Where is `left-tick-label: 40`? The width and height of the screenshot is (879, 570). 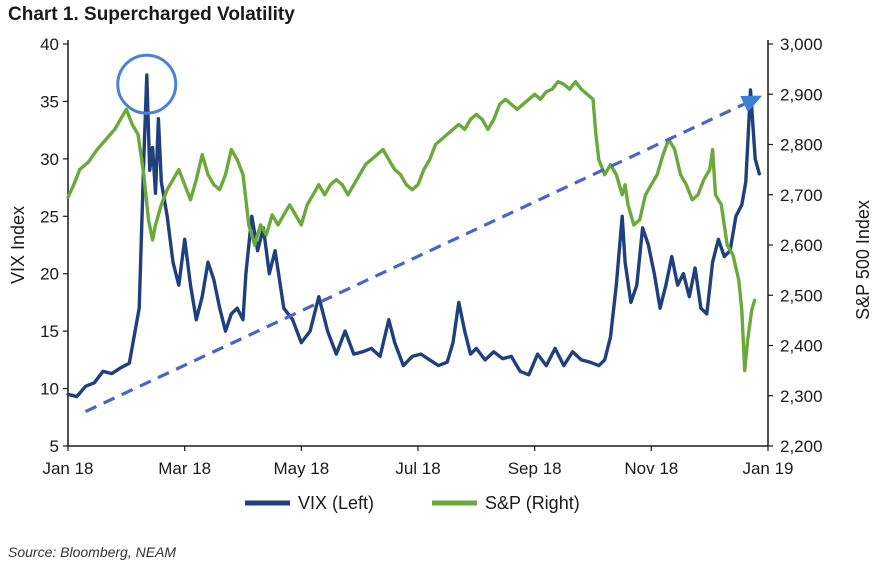
left-tick-label: 40 is located at coordinates (49, 44).